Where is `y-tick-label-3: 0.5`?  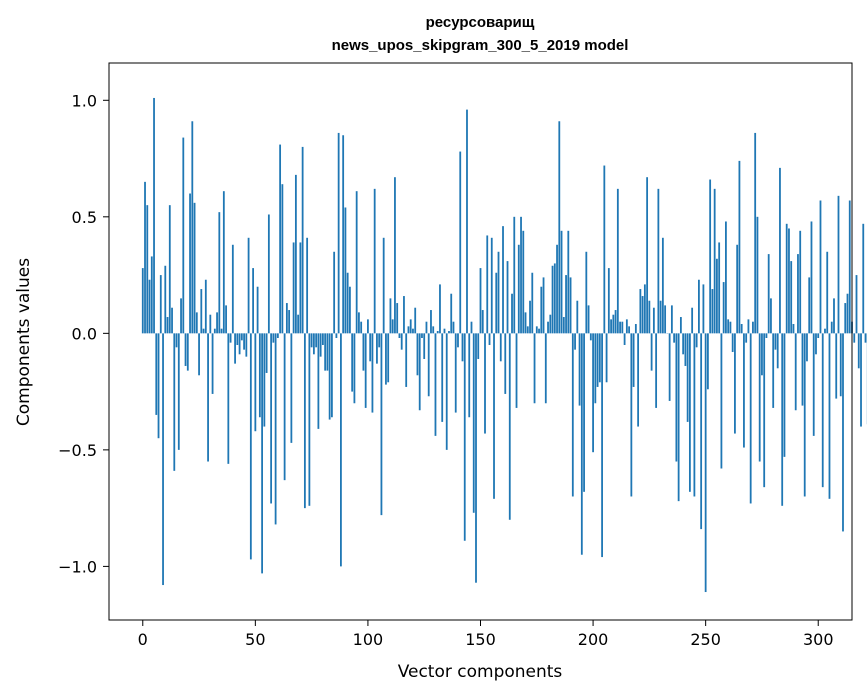
y-tick-label-3: 0.5 is located at coordinates (84, 217).